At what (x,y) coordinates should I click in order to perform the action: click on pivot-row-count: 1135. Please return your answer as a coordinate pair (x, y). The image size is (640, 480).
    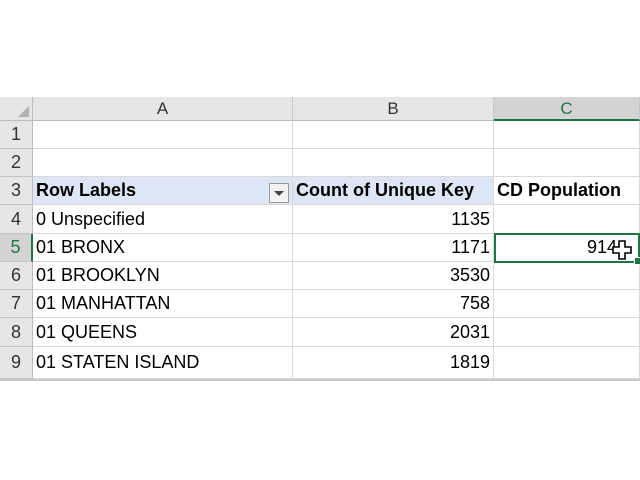
    Looking at the image, I should click on (393, 219).